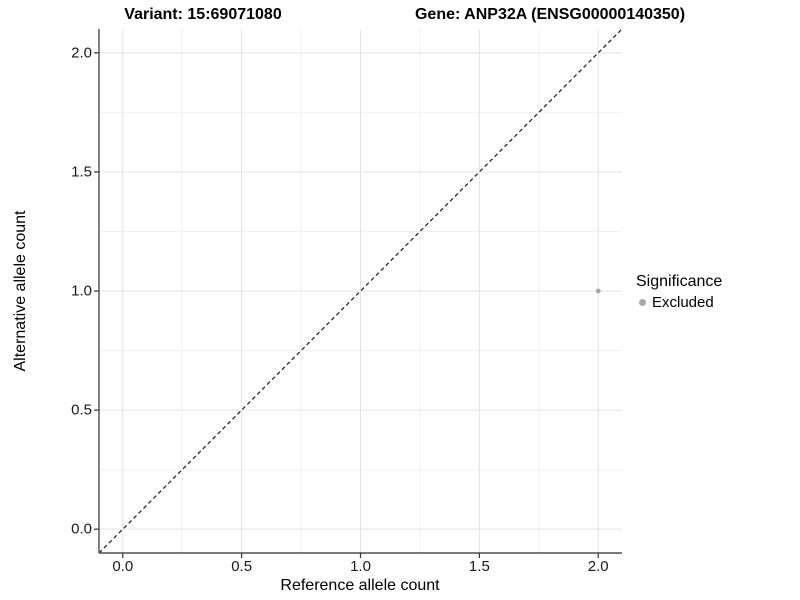 This screenshot has height=600, width=800. What do you see at coordinates (81, 529) in the screenshot?
I see `y-tick-label: 0.0` at bounding box center [81, 529].